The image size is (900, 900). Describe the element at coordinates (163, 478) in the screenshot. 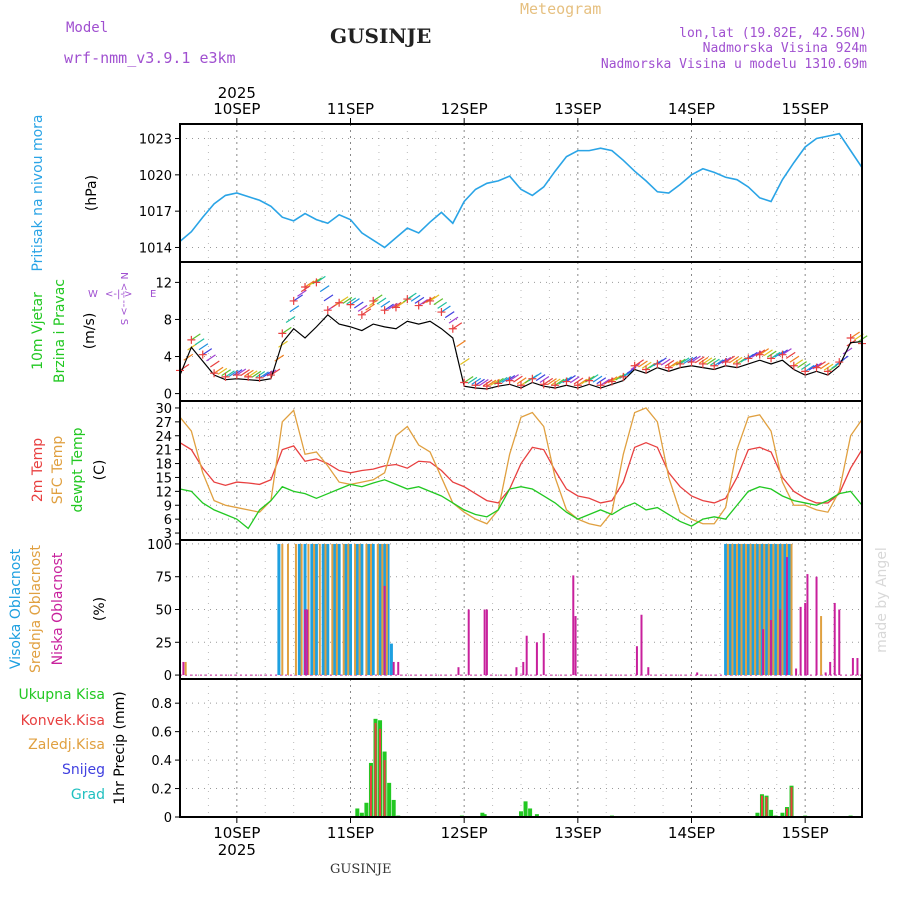

I see `y-tick-label: 15` at that location.